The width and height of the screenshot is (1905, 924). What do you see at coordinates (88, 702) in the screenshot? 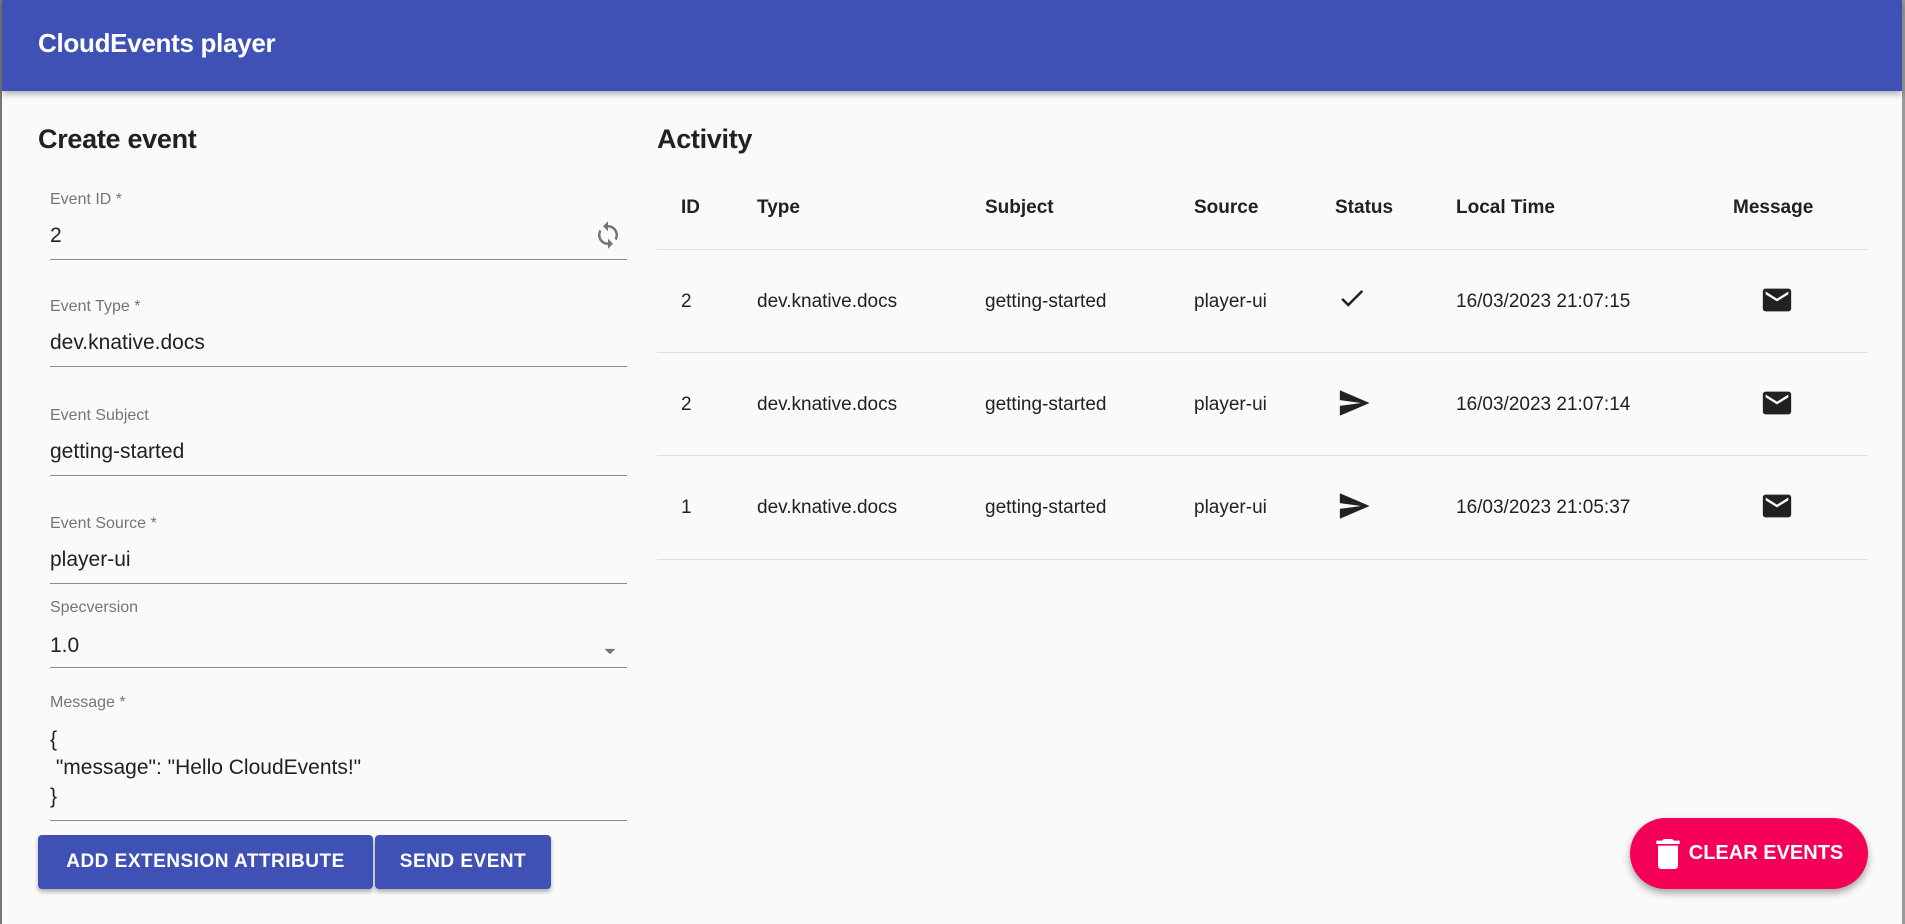
I see `message-label: Message *` at bounding box center [88, 702].